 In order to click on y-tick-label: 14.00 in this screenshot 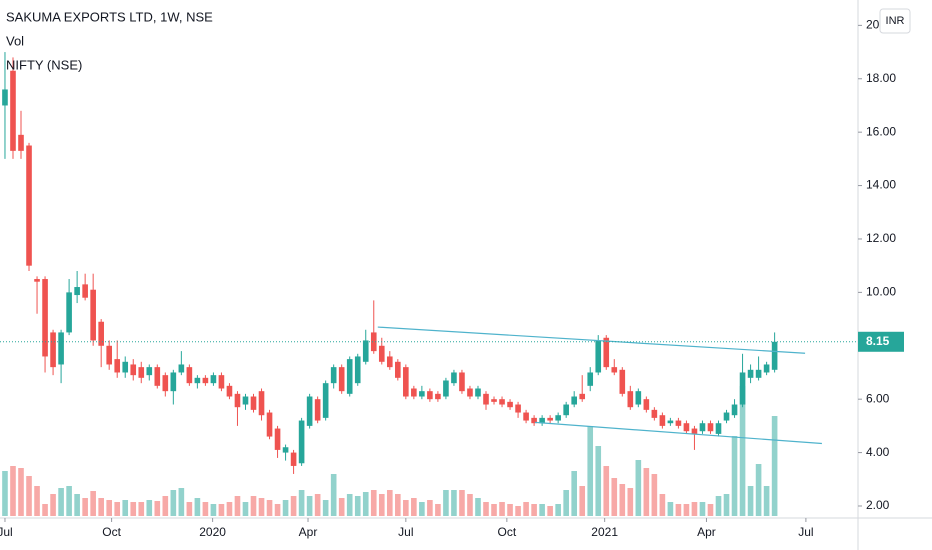, I will do `click(881, 185)`.